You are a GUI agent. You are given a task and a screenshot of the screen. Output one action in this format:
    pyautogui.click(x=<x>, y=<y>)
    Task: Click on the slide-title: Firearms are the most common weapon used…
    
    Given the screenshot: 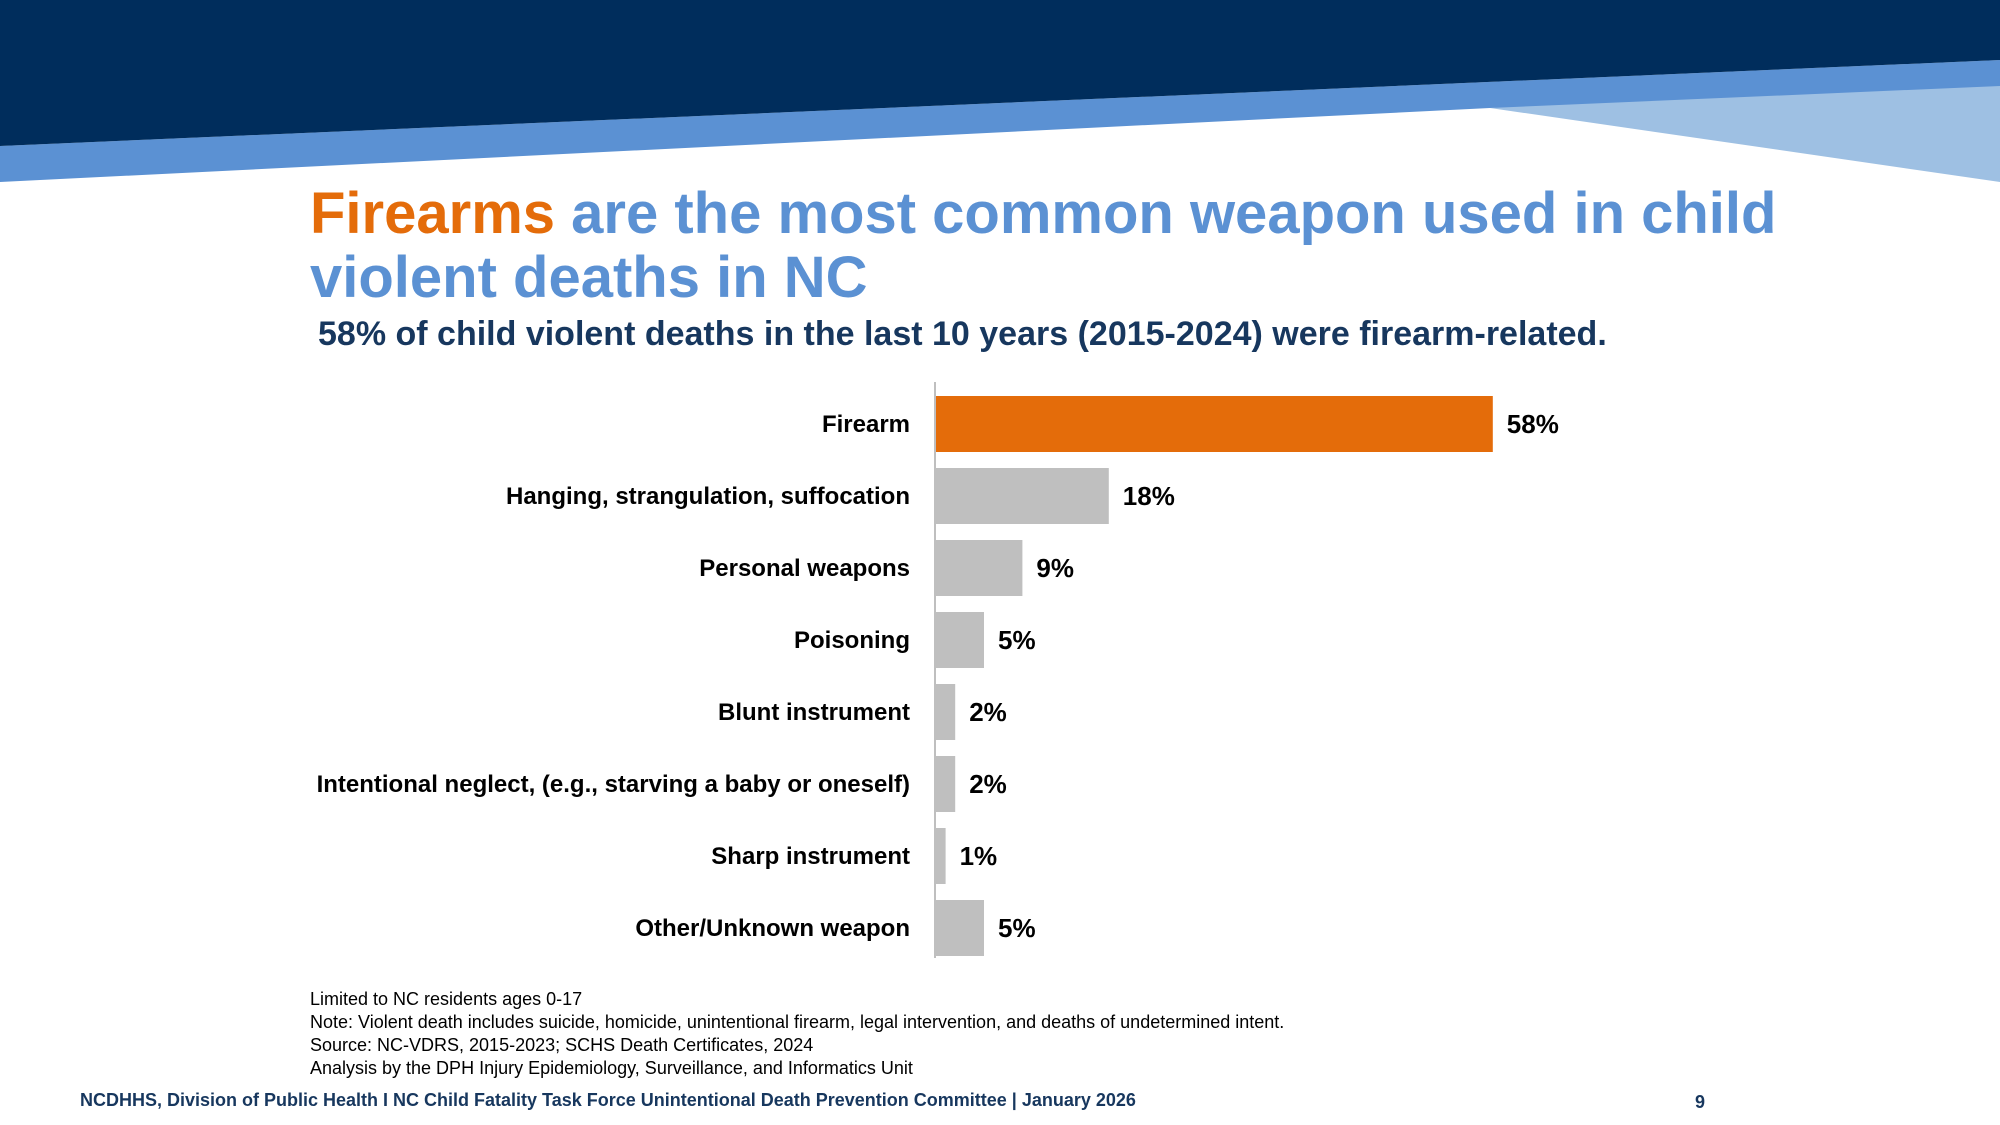 What is the action you would take?
    pyautogui.click(x=1060, y=246)
    